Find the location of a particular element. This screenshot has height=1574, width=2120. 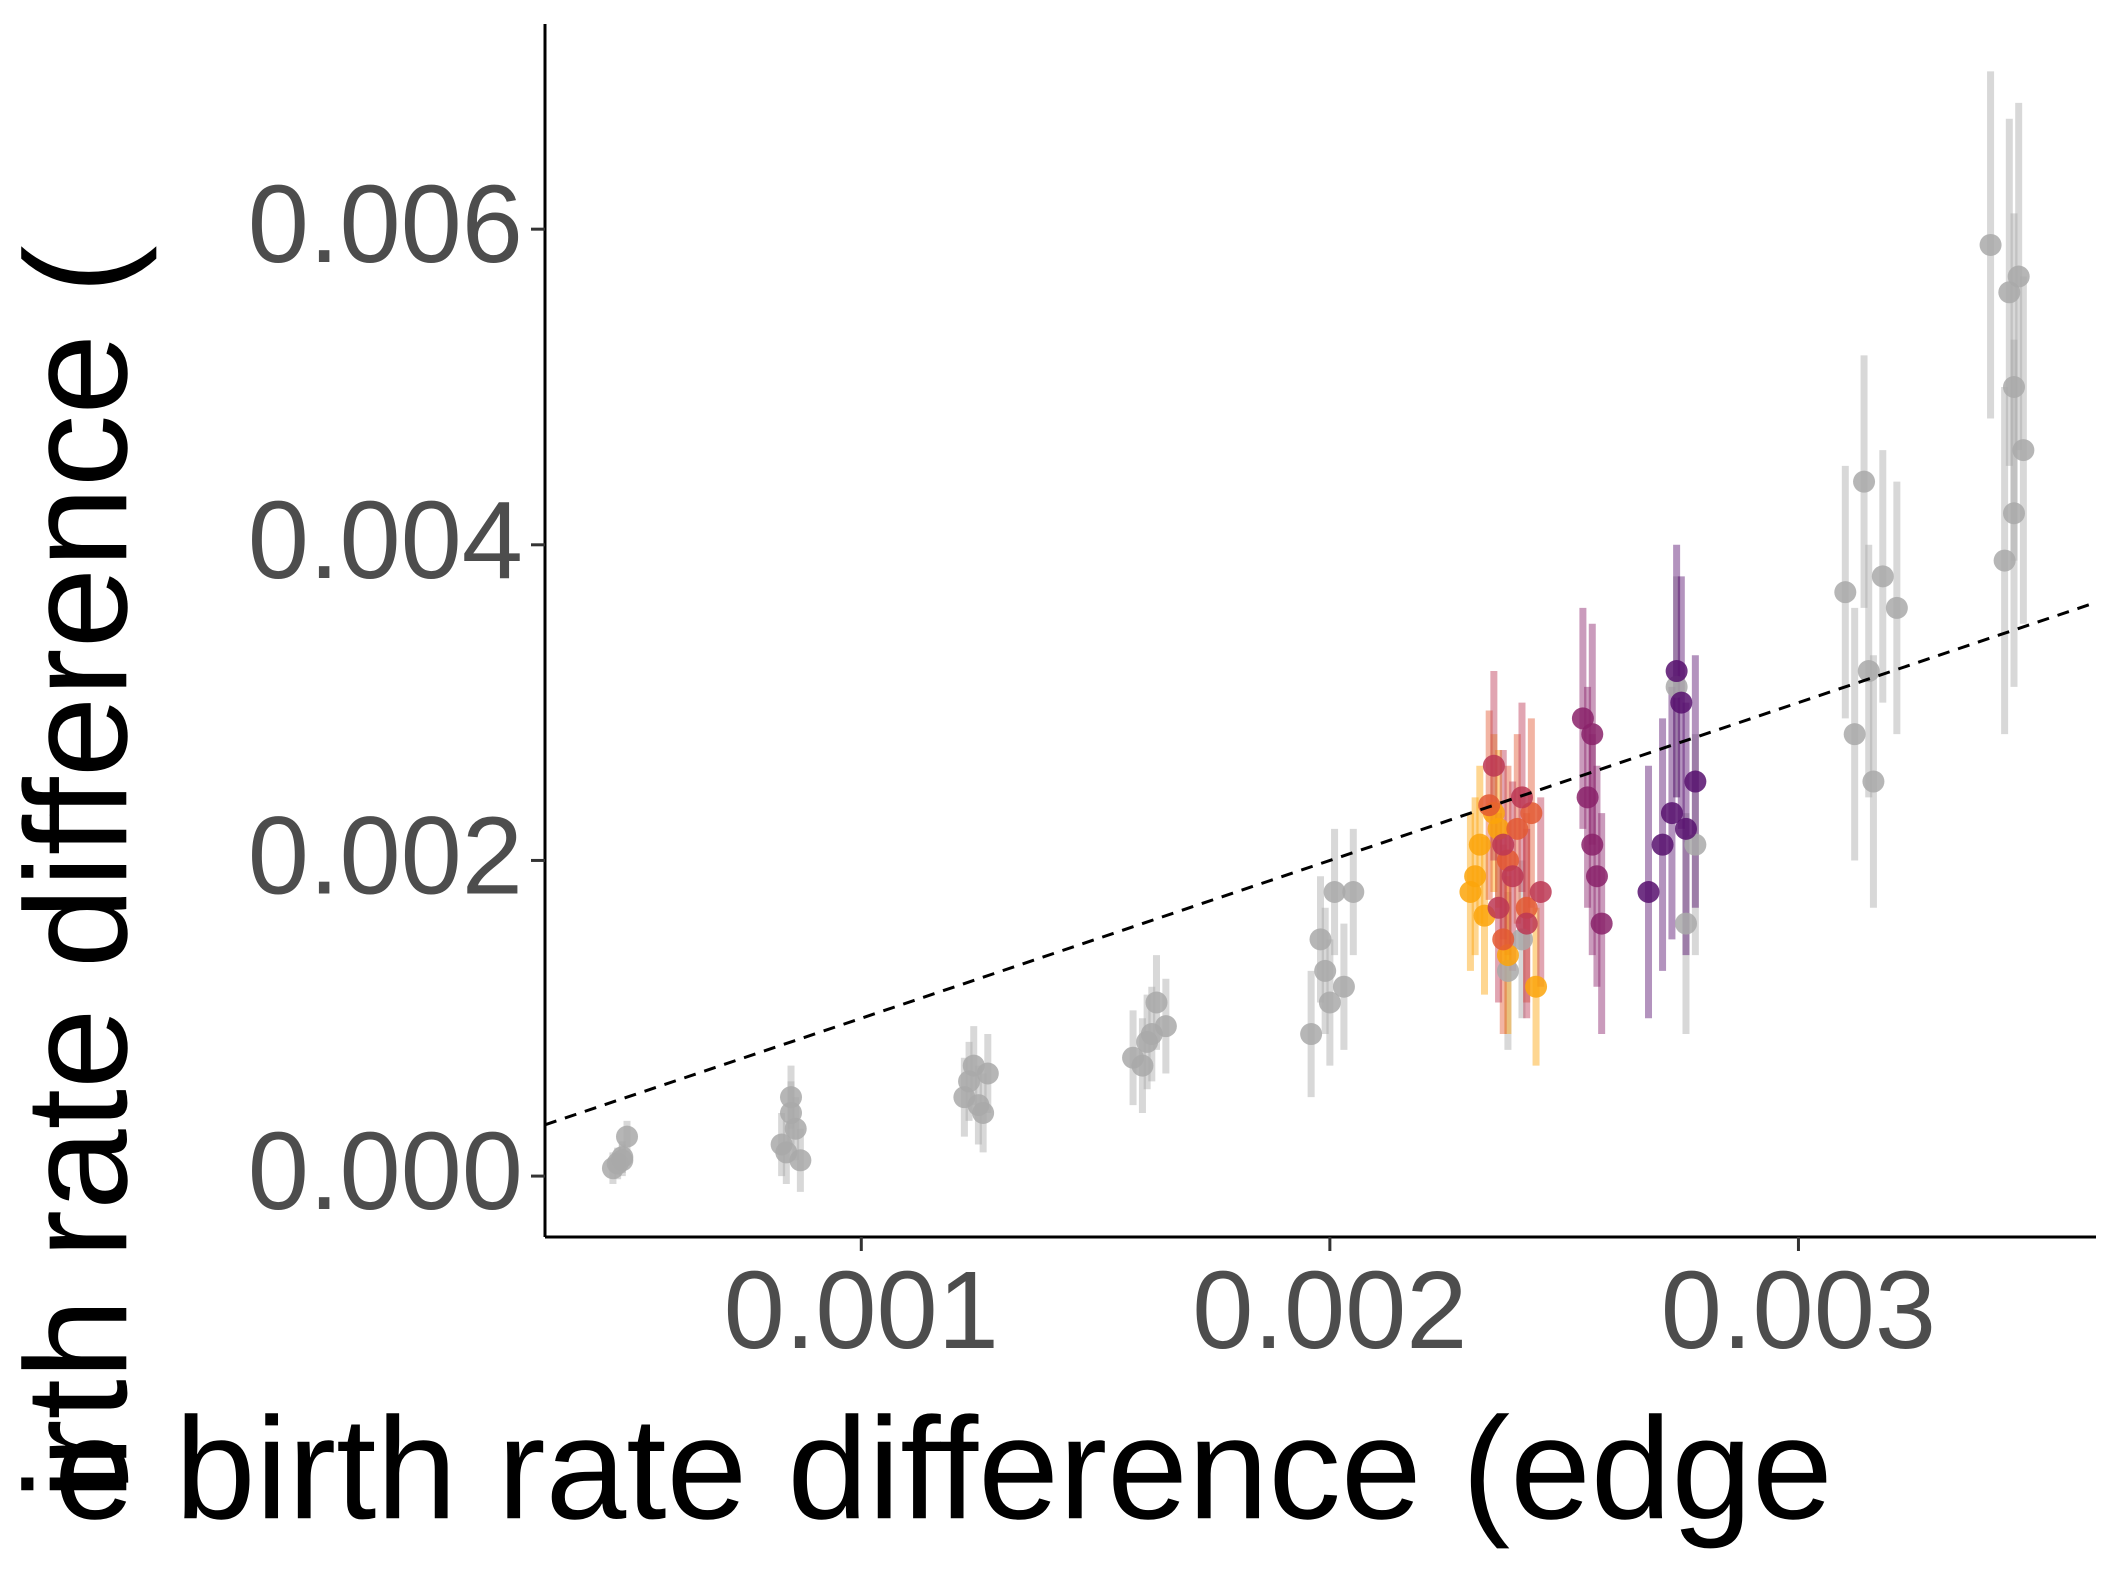

y-tick-label: 0.000 is located at coordinates (385, 1171).